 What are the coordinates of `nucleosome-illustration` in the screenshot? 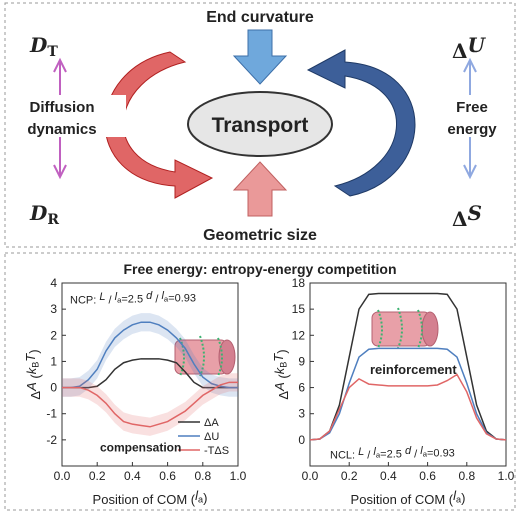 It's located at (405, 328).